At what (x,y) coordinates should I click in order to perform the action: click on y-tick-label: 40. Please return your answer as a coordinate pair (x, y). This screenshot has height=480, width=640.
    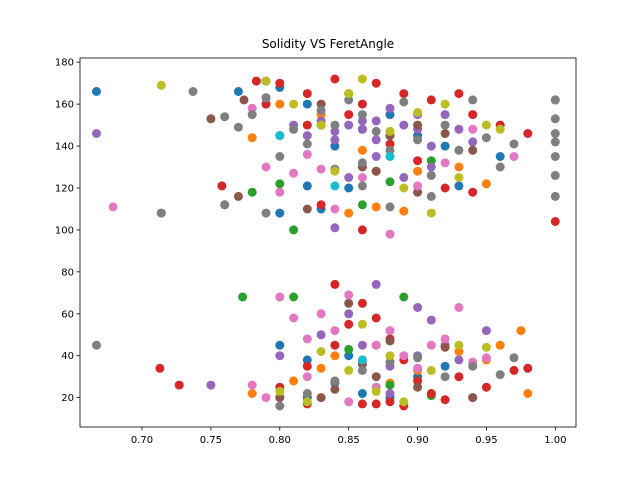
    Looking at the image, I should click on (67, 356).